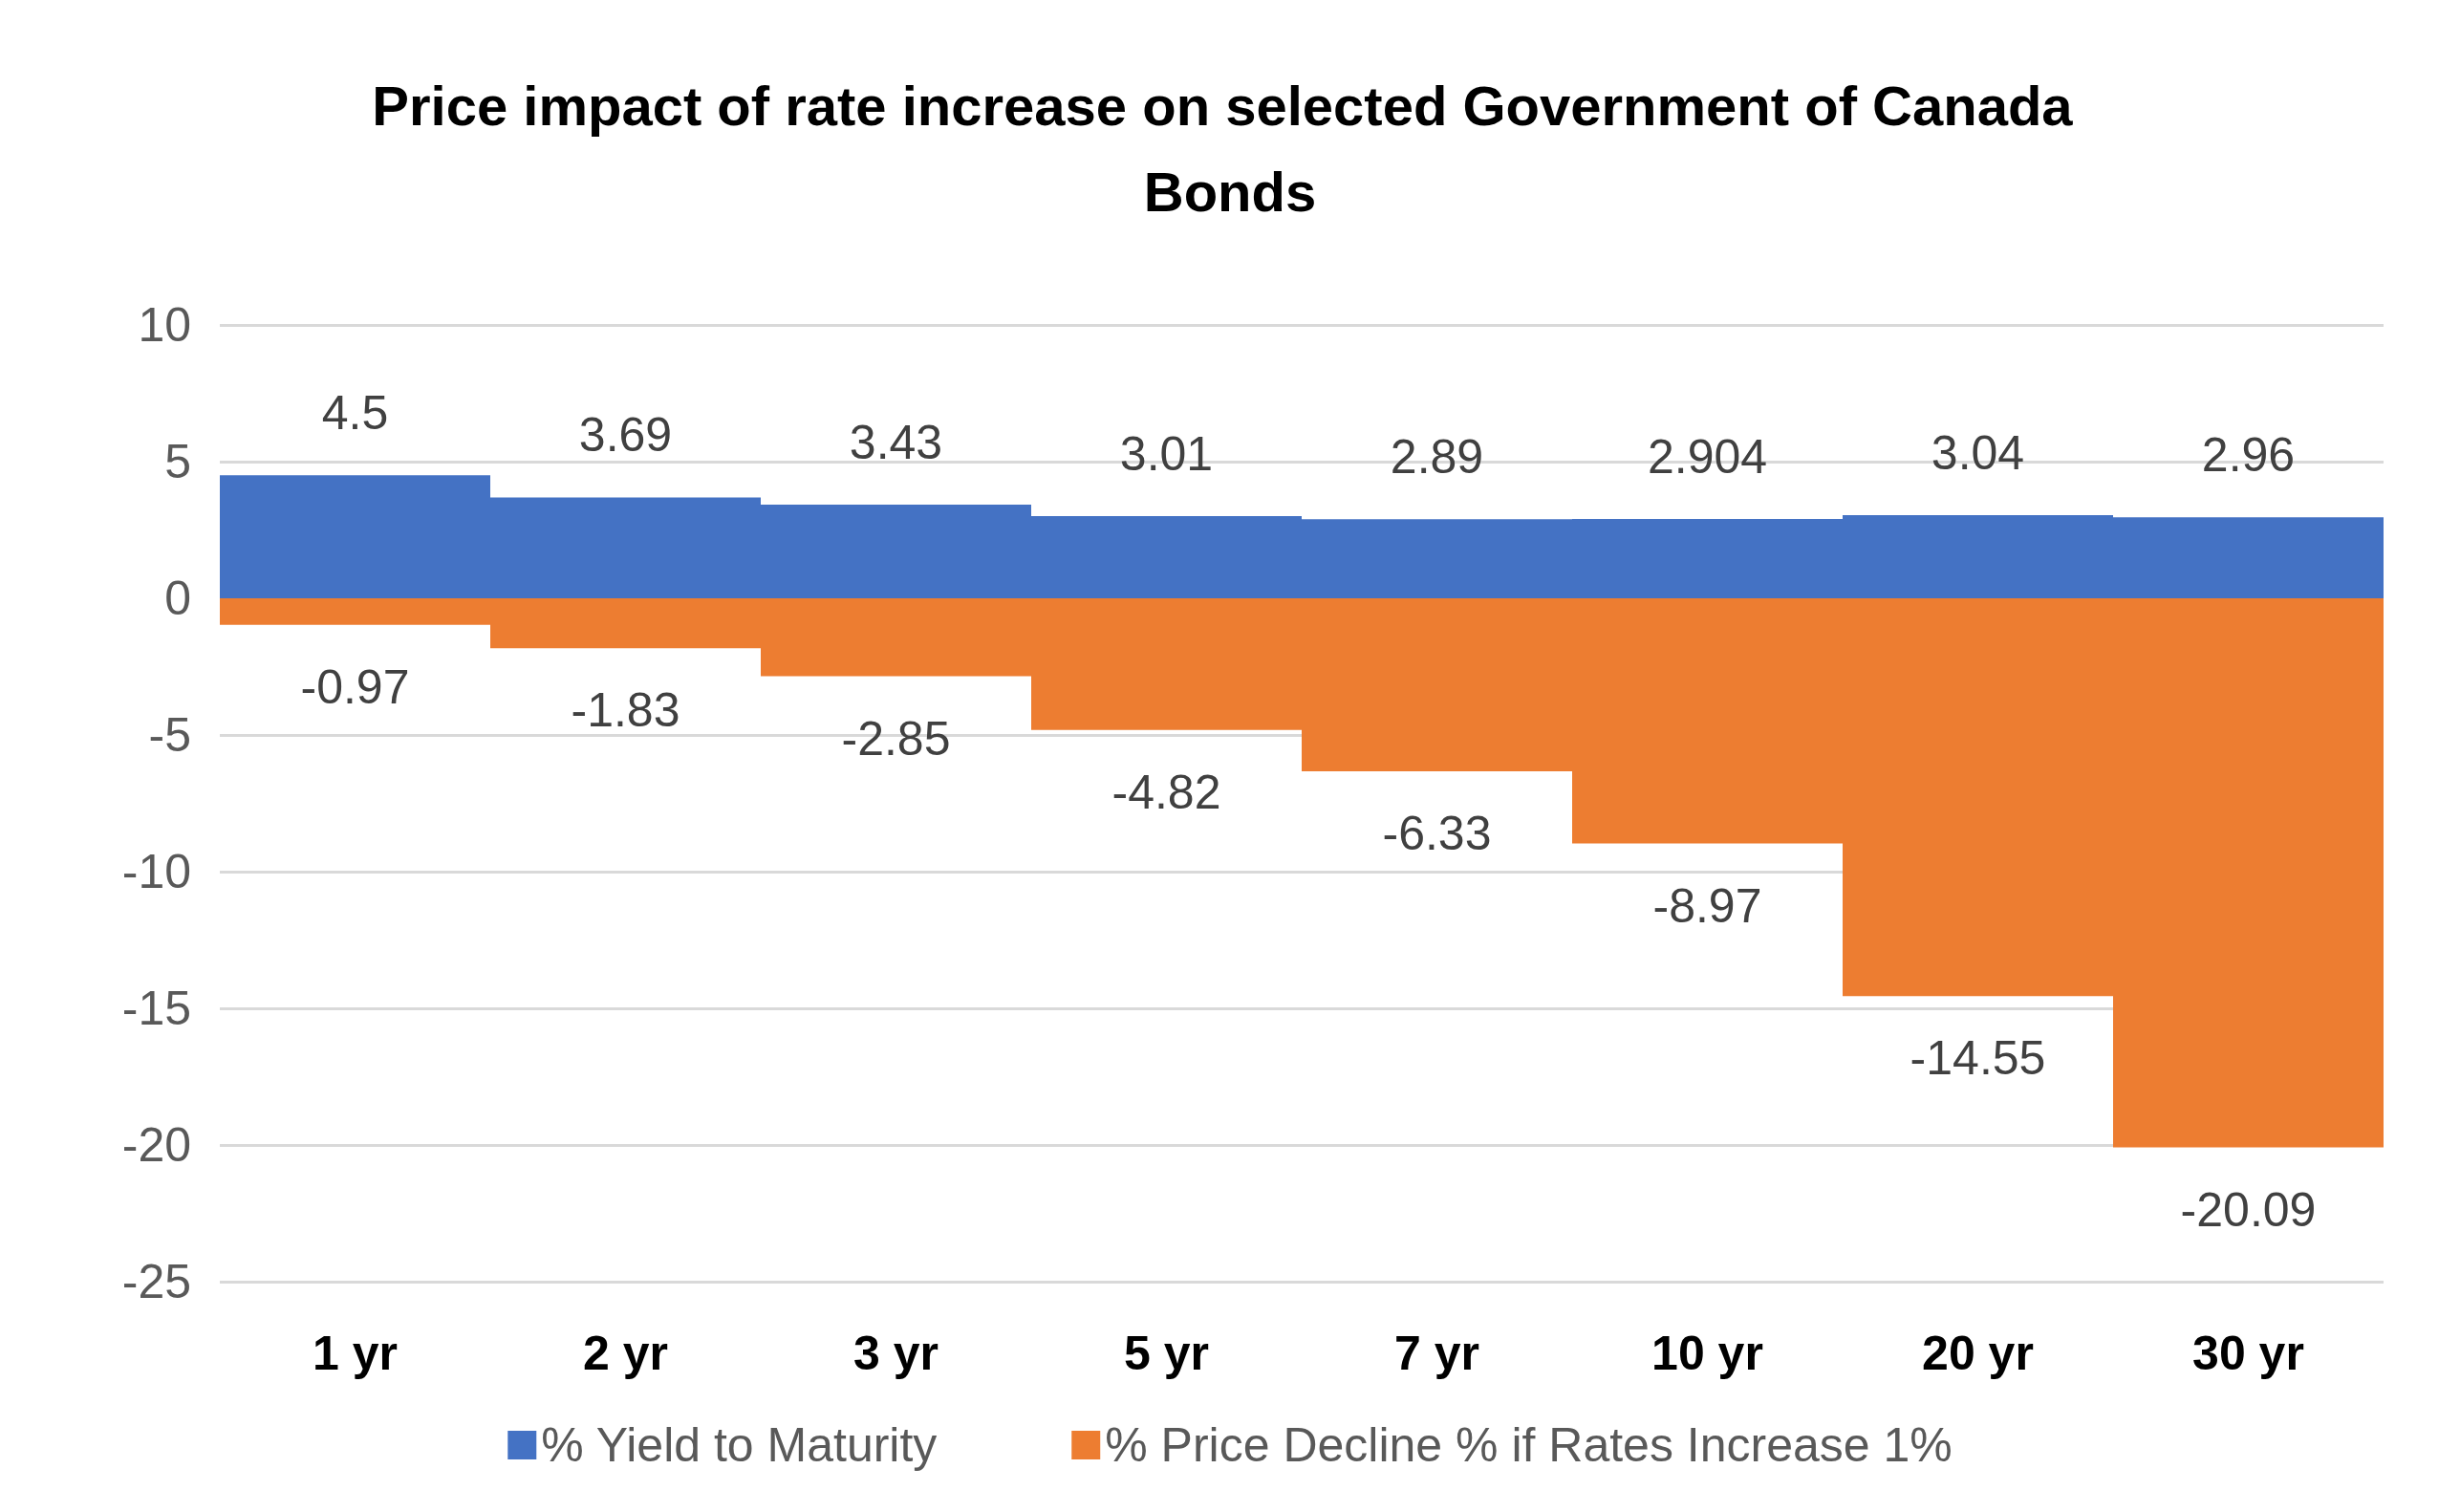  What do you see at coordinates (156, 1145) in the screenshot?
I see `y-tick-label: -20` at bounding box center [156, 1145].